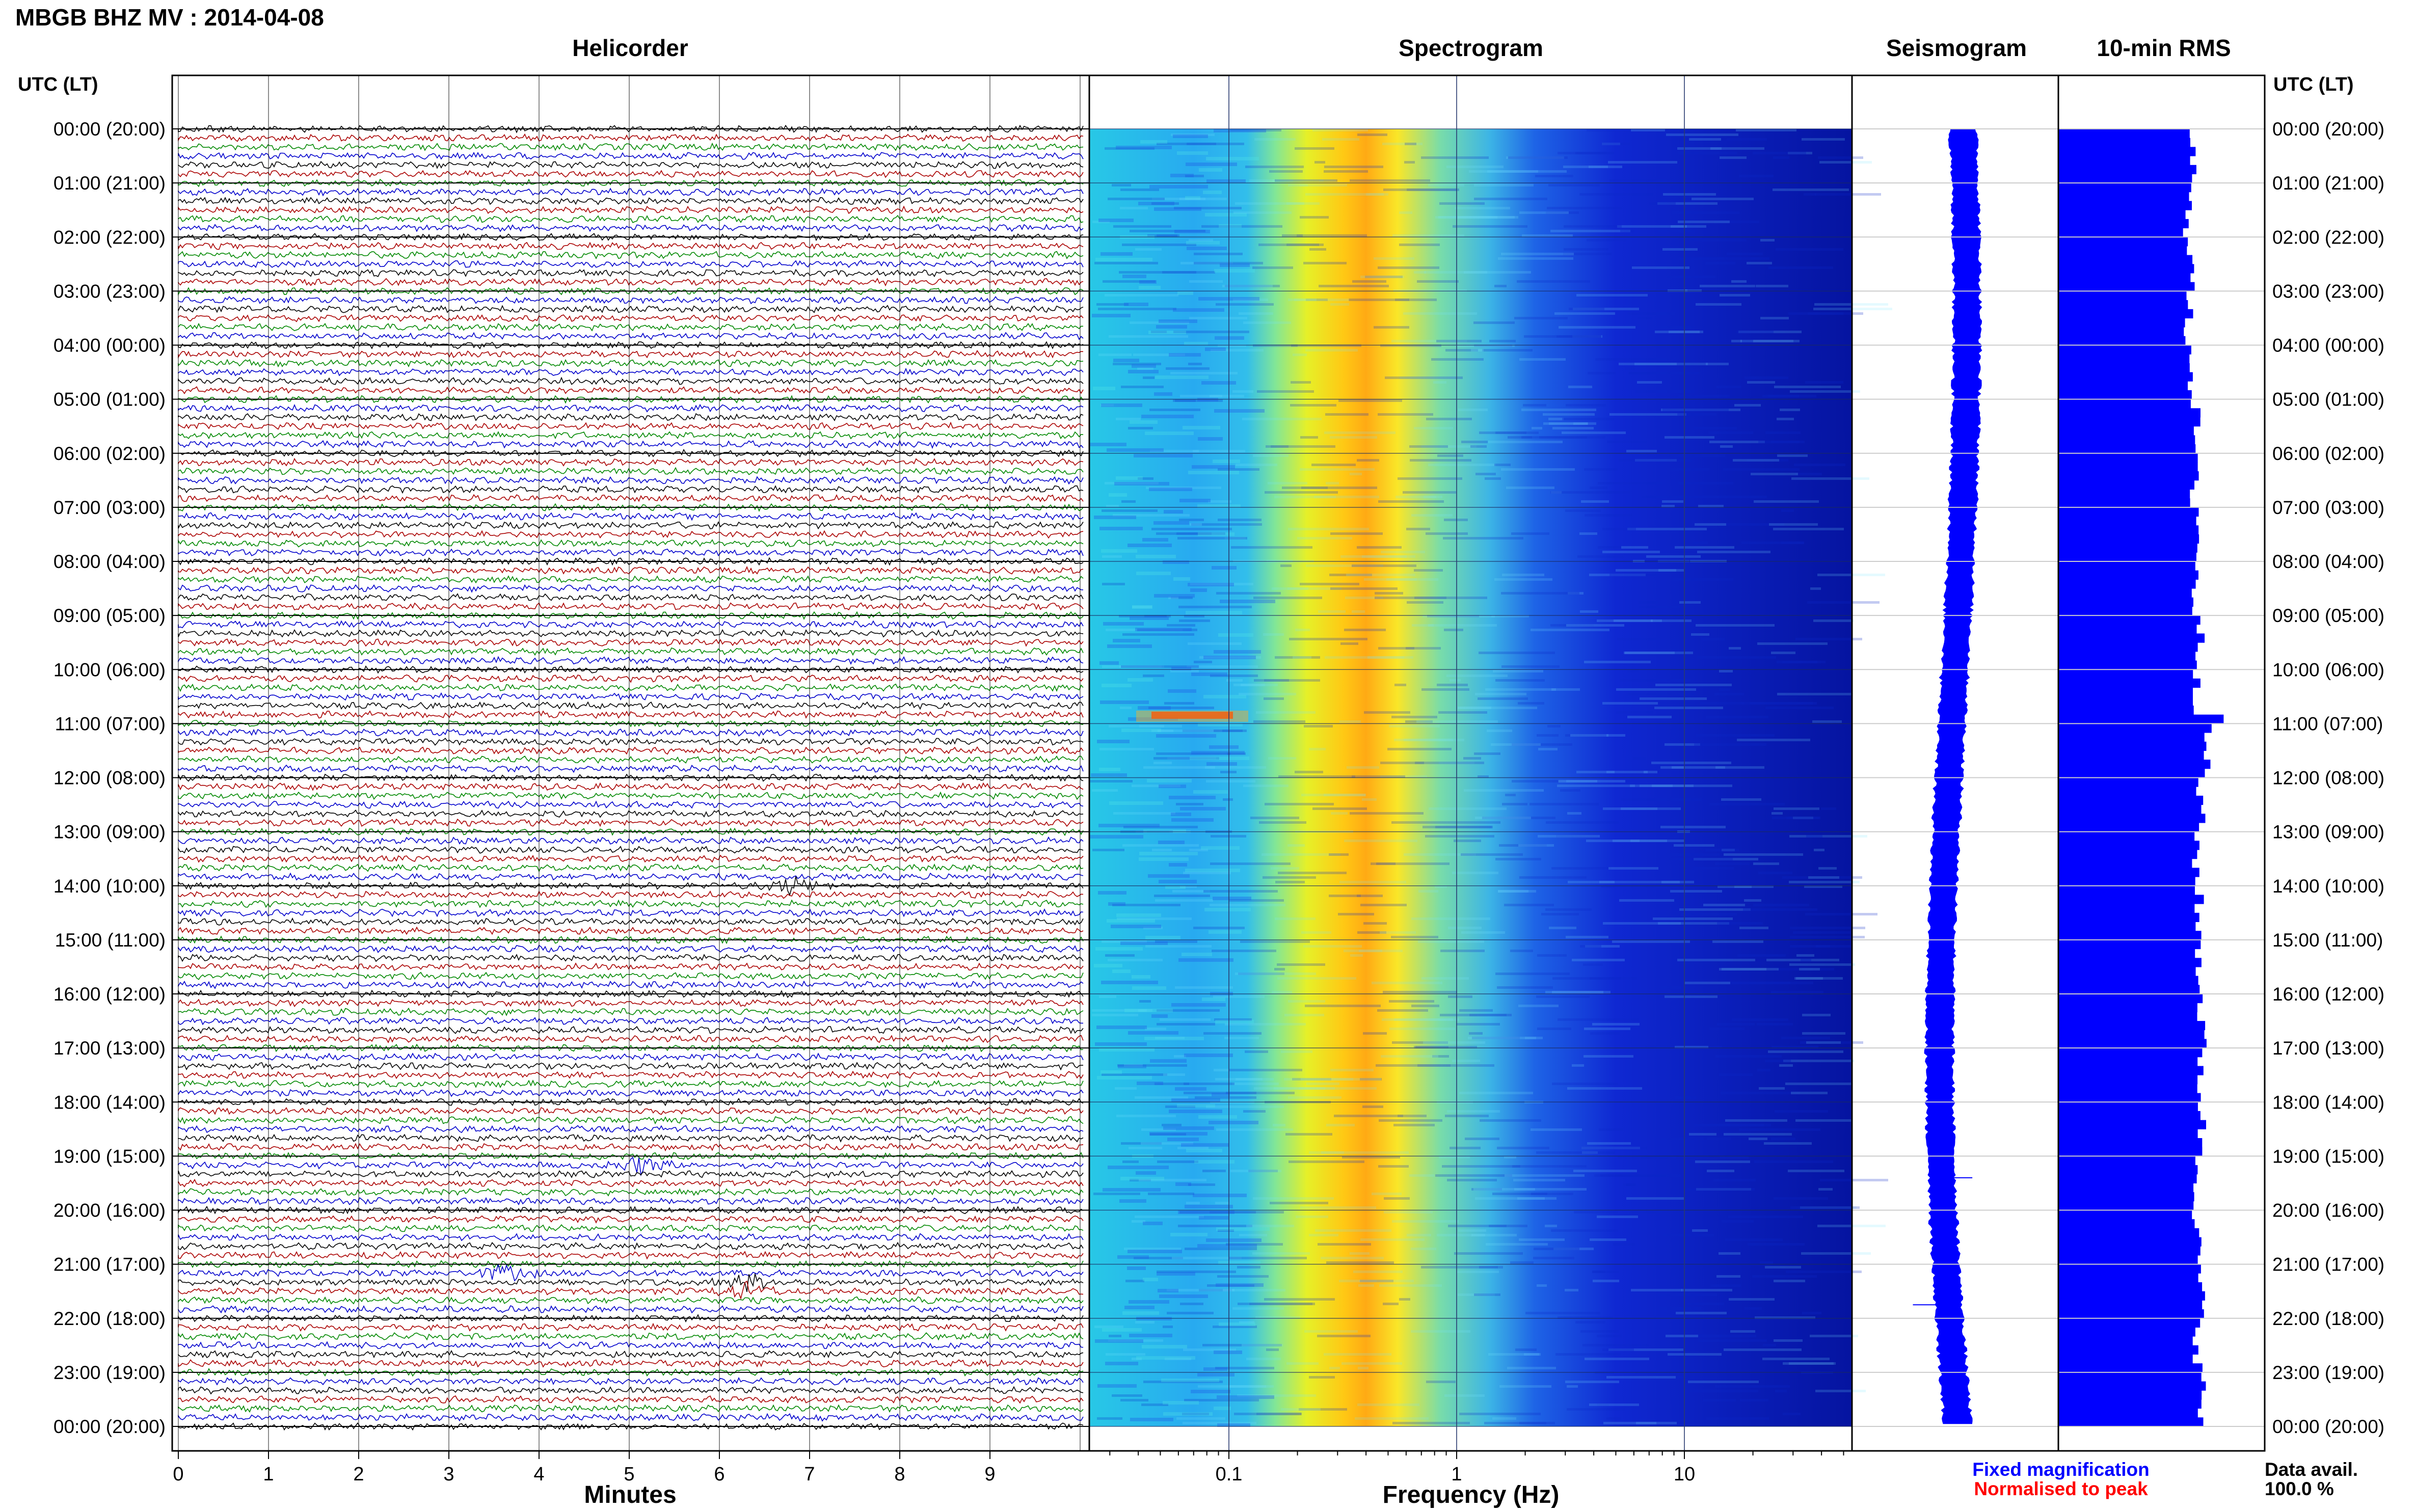  I want to click on spectrogram-tick-label: 10, so click(1684, 1475).